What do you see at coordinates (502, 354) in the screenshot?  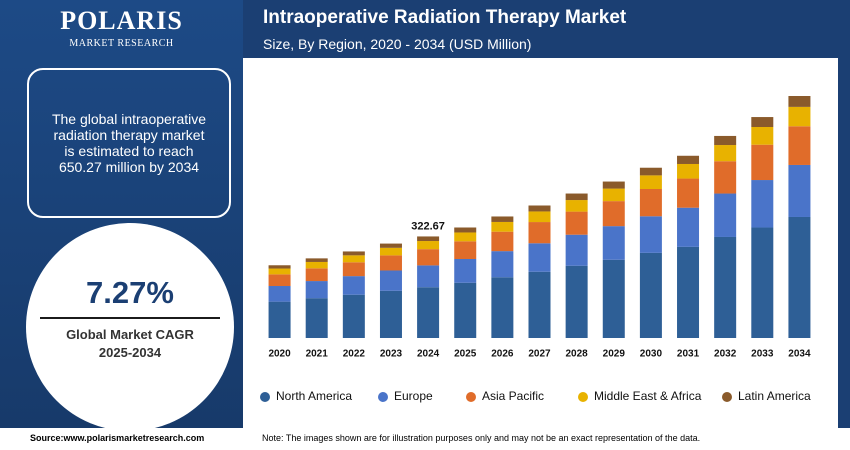 I see `x-tick-label: 2026` at bounding box center [502, 354].